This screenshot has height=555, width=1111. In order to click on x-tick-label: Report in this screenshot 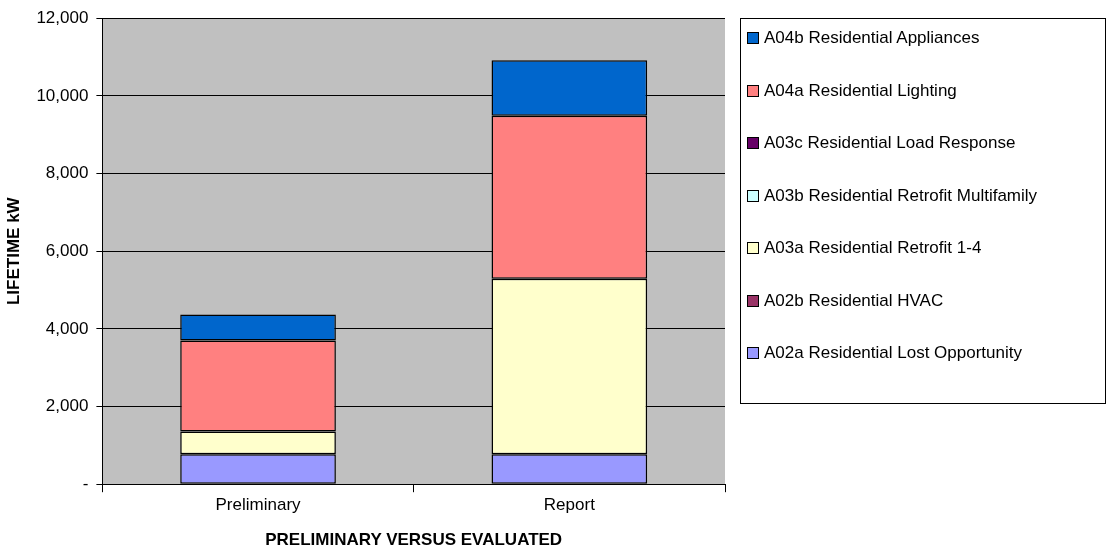, I will do `click(569, 505)`.